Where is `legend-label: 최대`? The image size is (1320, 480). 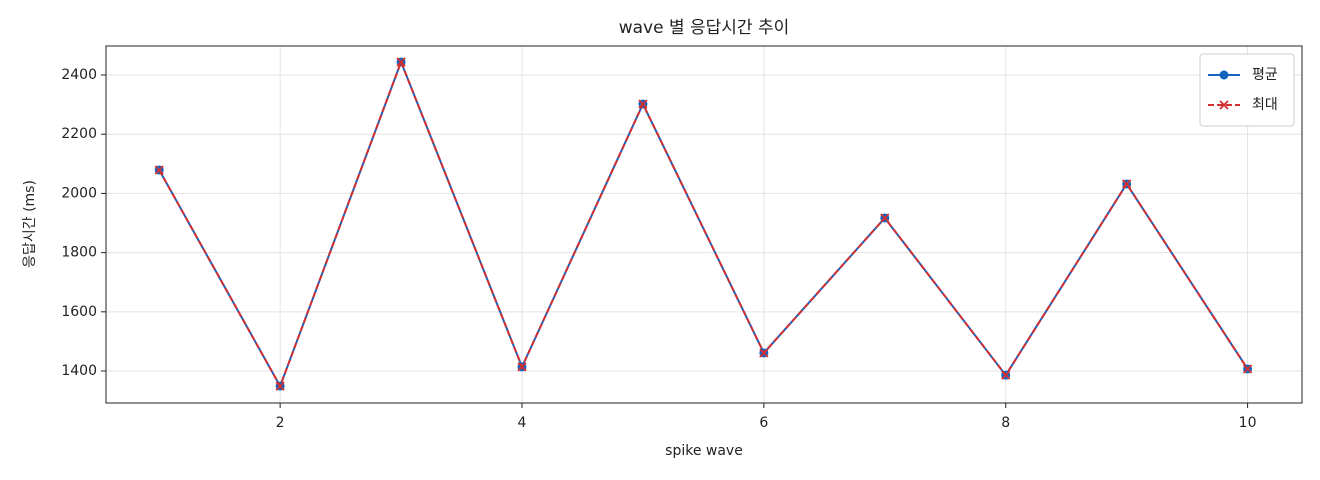
legend-label: 최대 is located at coordinates (1265, 105).